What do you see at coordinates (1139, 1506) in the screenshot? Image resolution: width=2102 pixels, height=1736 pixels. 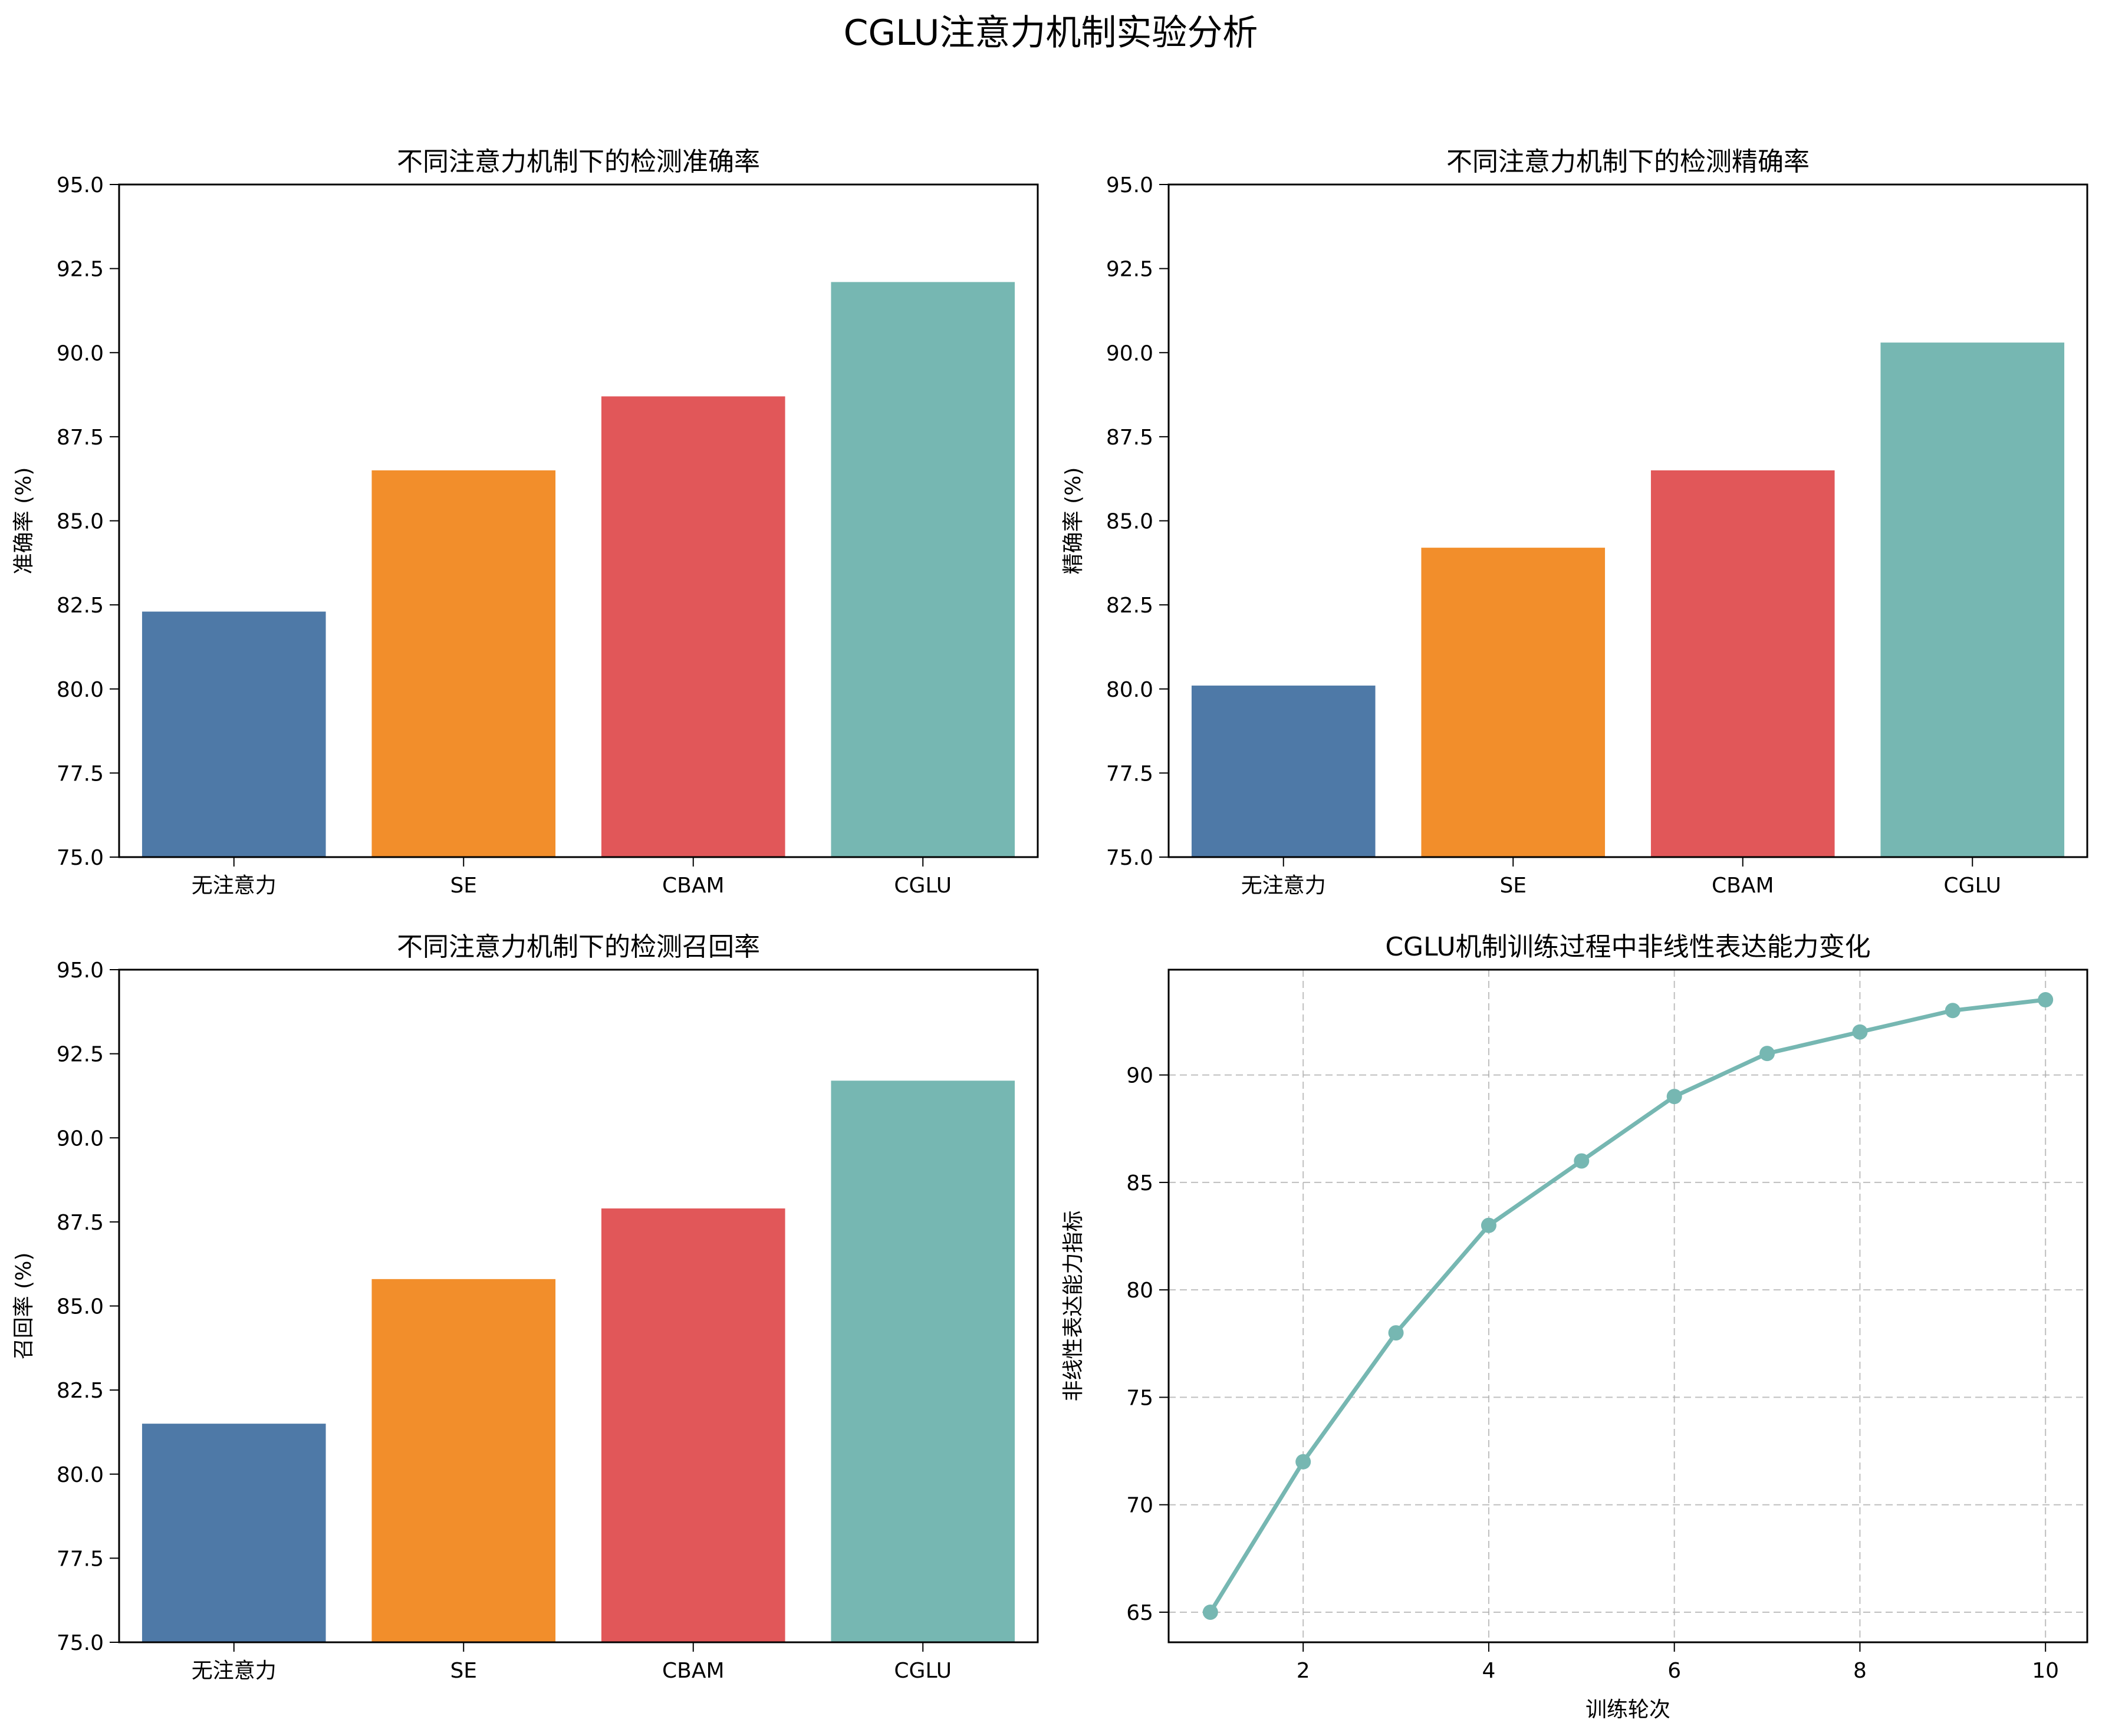 I see `y-tick-label: 70` at bounding box center [1139, 1506].